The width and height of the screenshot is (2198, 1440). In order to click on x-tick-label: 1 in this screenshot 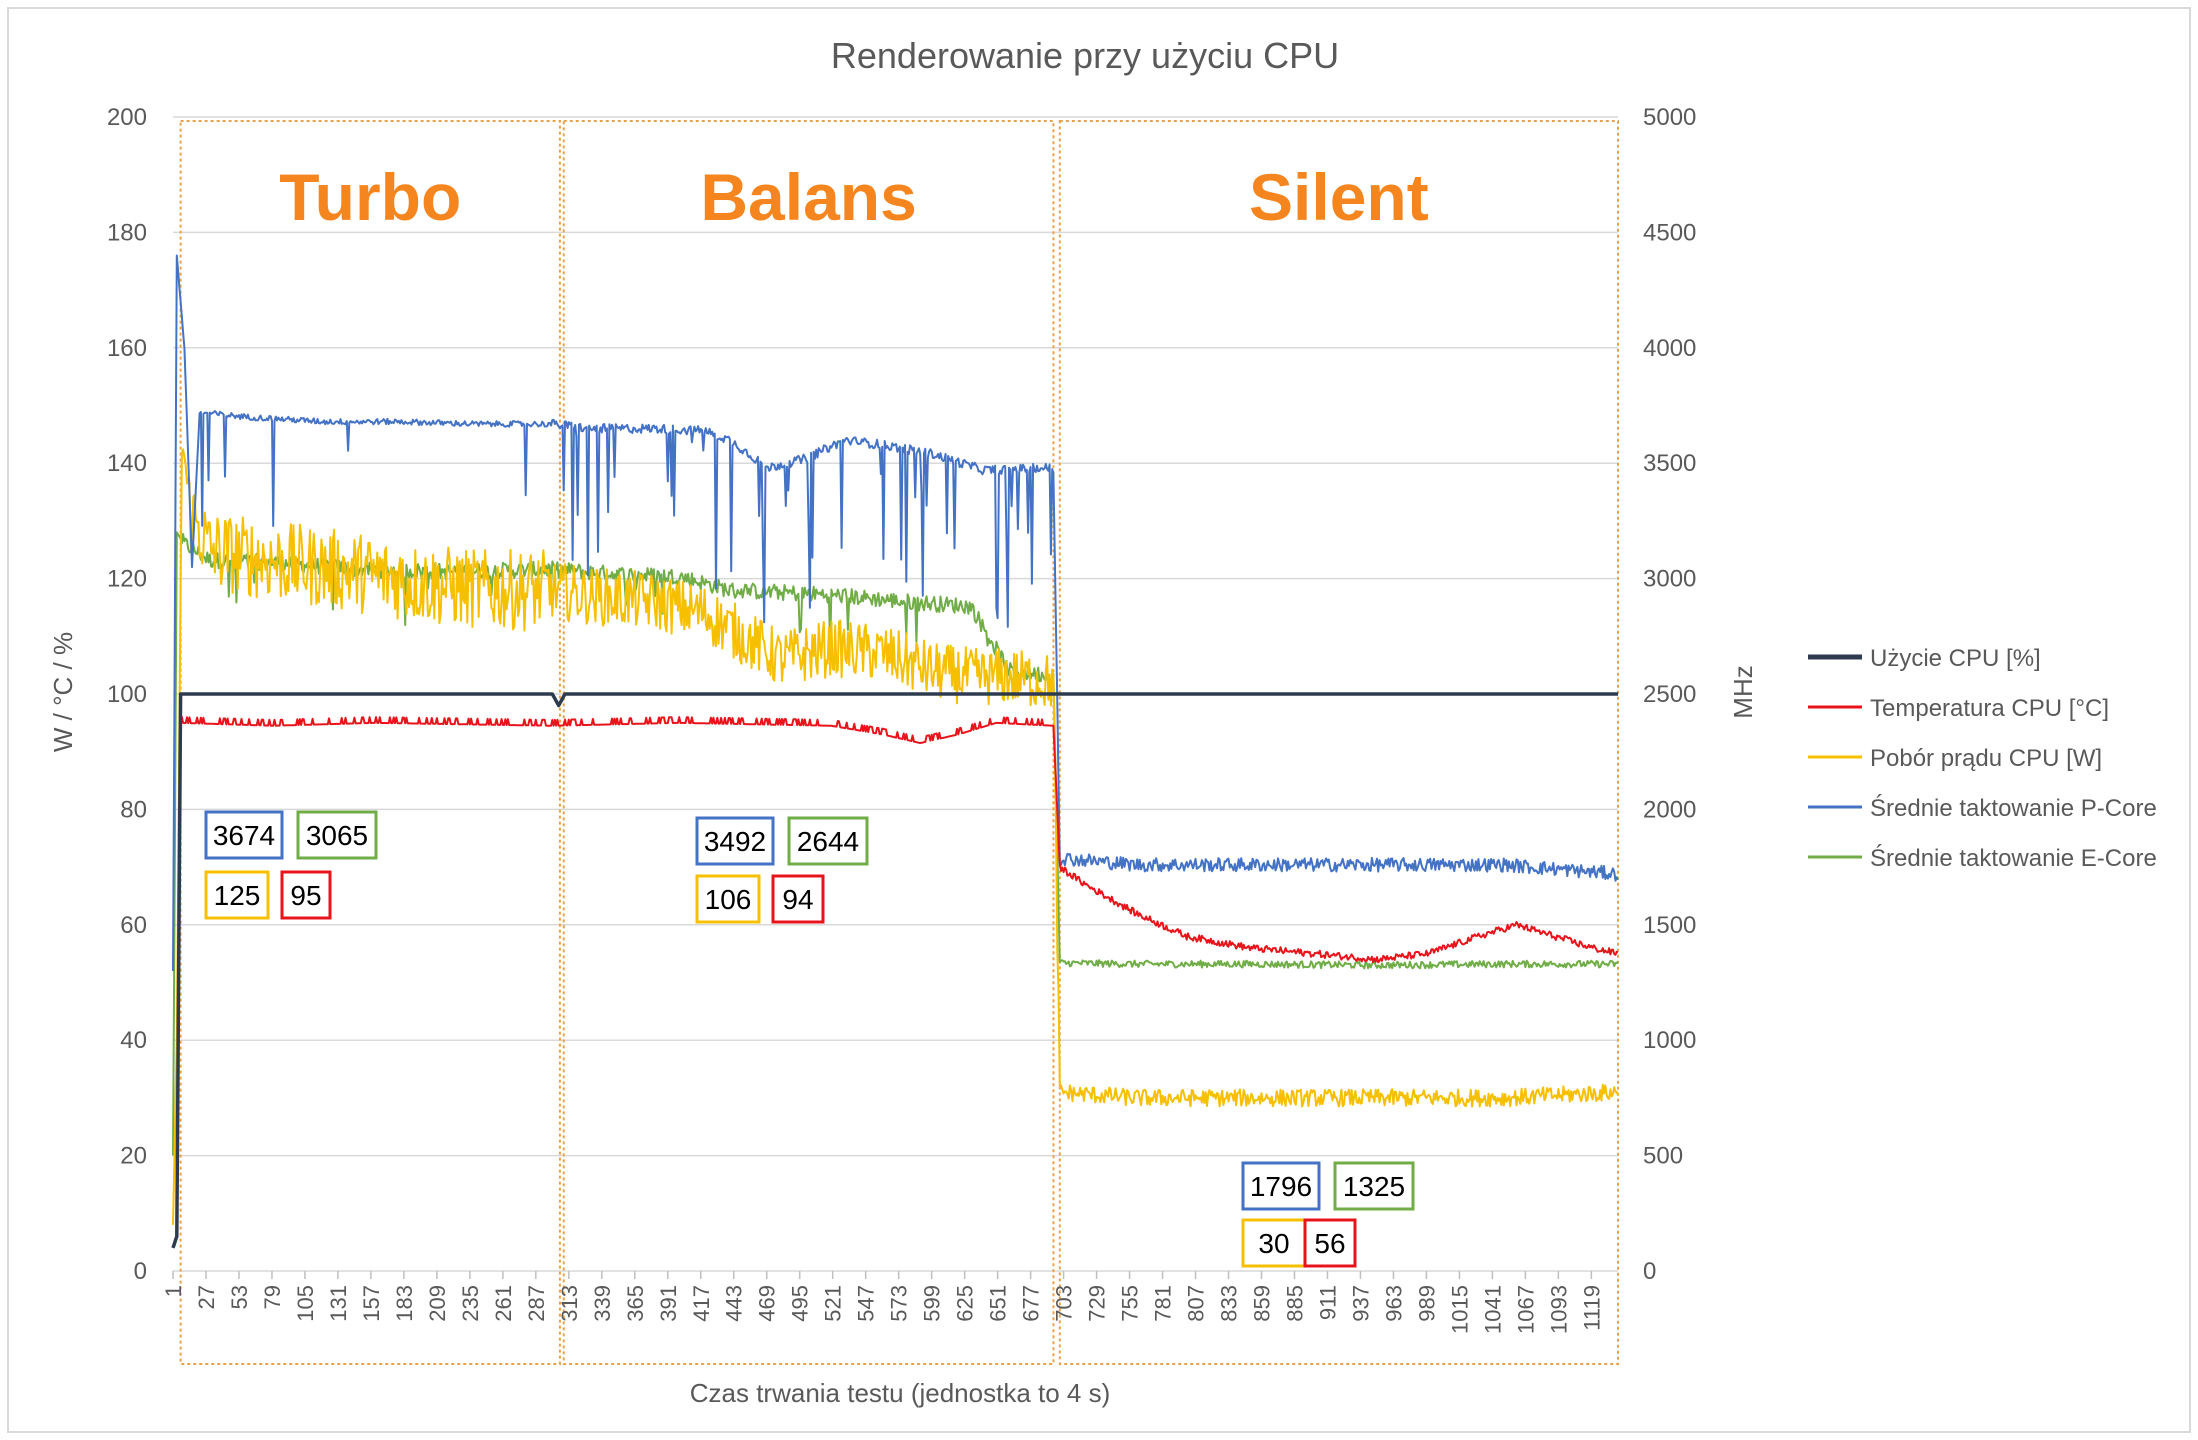, I will do `click(173, 1291)`.